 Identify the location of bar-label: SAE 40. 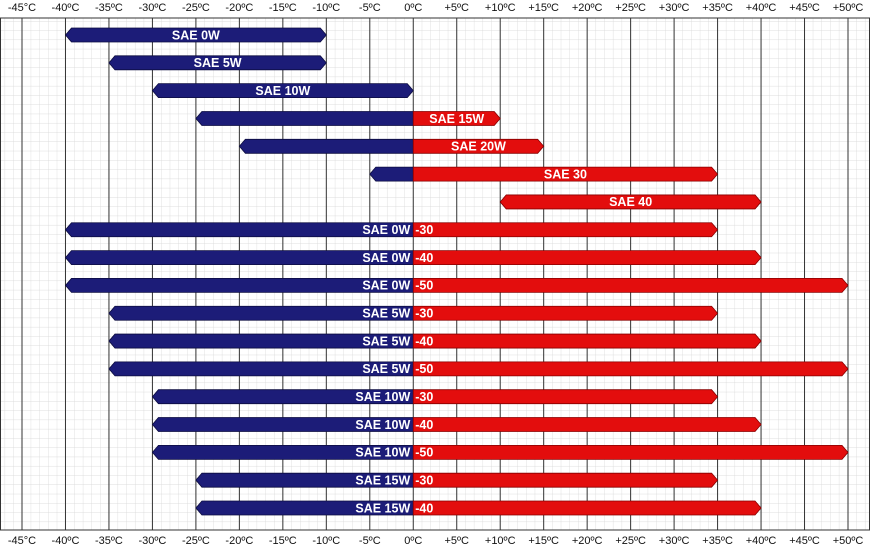
(630, 202).